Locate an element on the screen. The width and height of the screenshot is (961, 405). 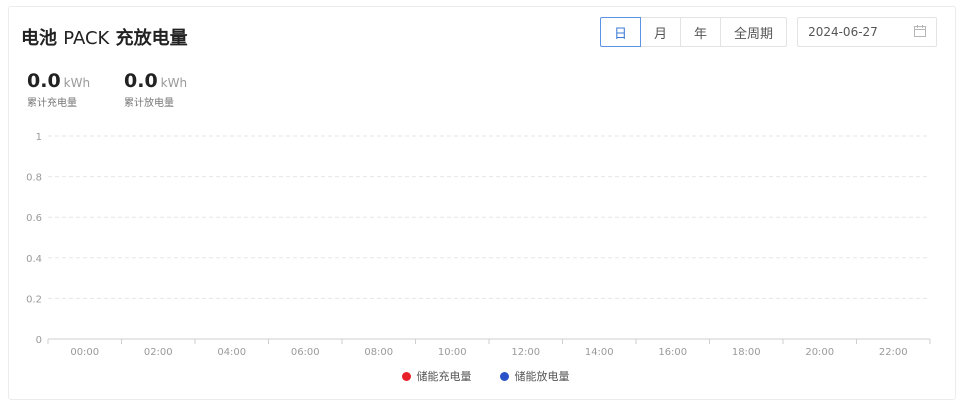
period-selector: 日 月 年 全周期 is located at coordinates (694, 32).